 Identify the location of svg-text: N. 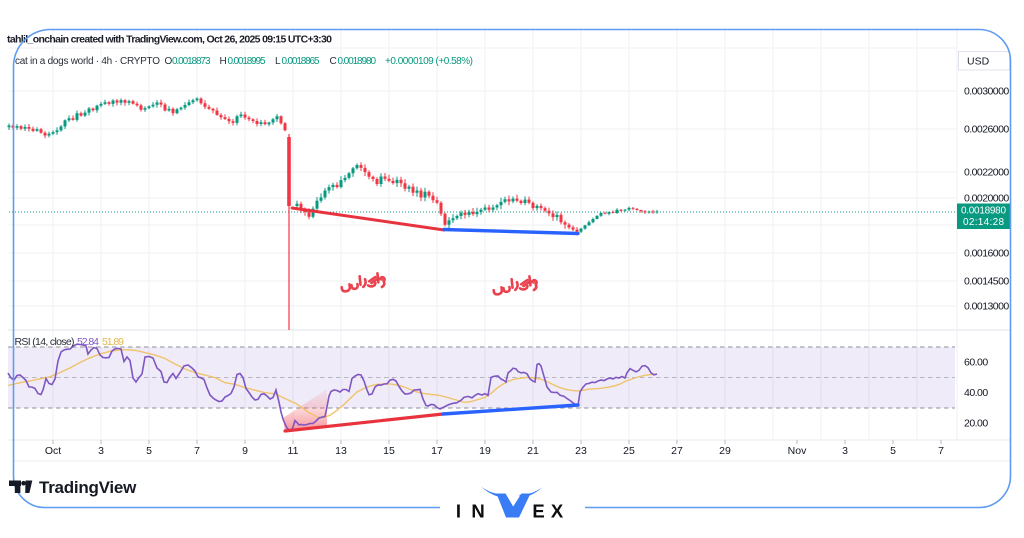
(477, 511).